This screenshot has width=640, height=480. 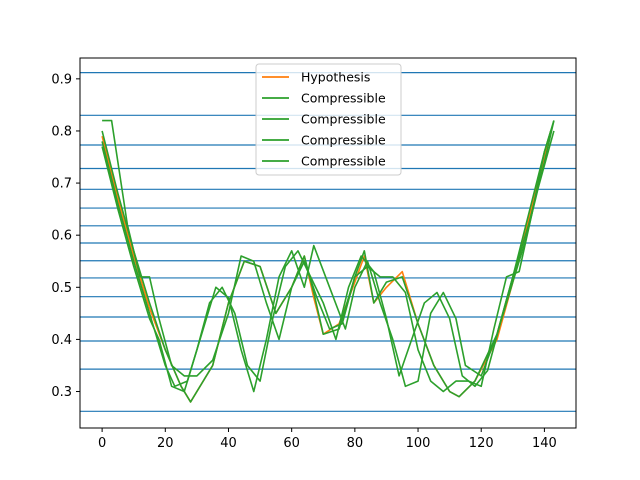 I want to click on y-tick-label-3: 0.6, so click(x=61, y=236).